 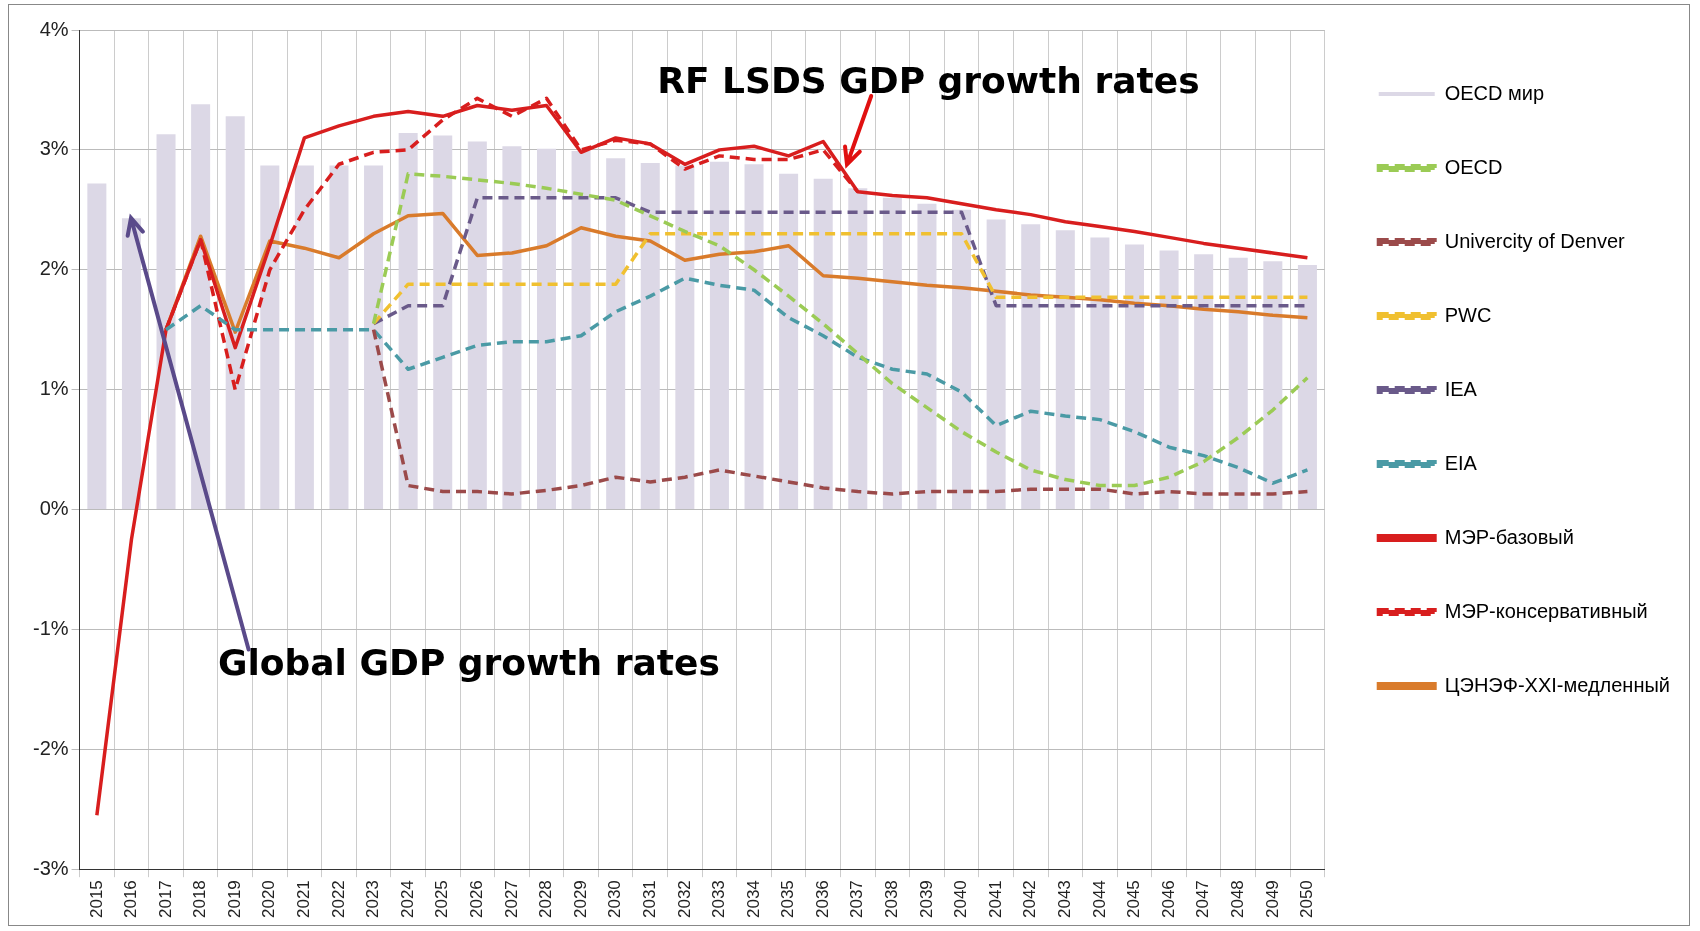 What do you see at coordinates (684, 899) in the screenshot?
I see `x-tick-label: 2032` at bounding box center [684, 899].